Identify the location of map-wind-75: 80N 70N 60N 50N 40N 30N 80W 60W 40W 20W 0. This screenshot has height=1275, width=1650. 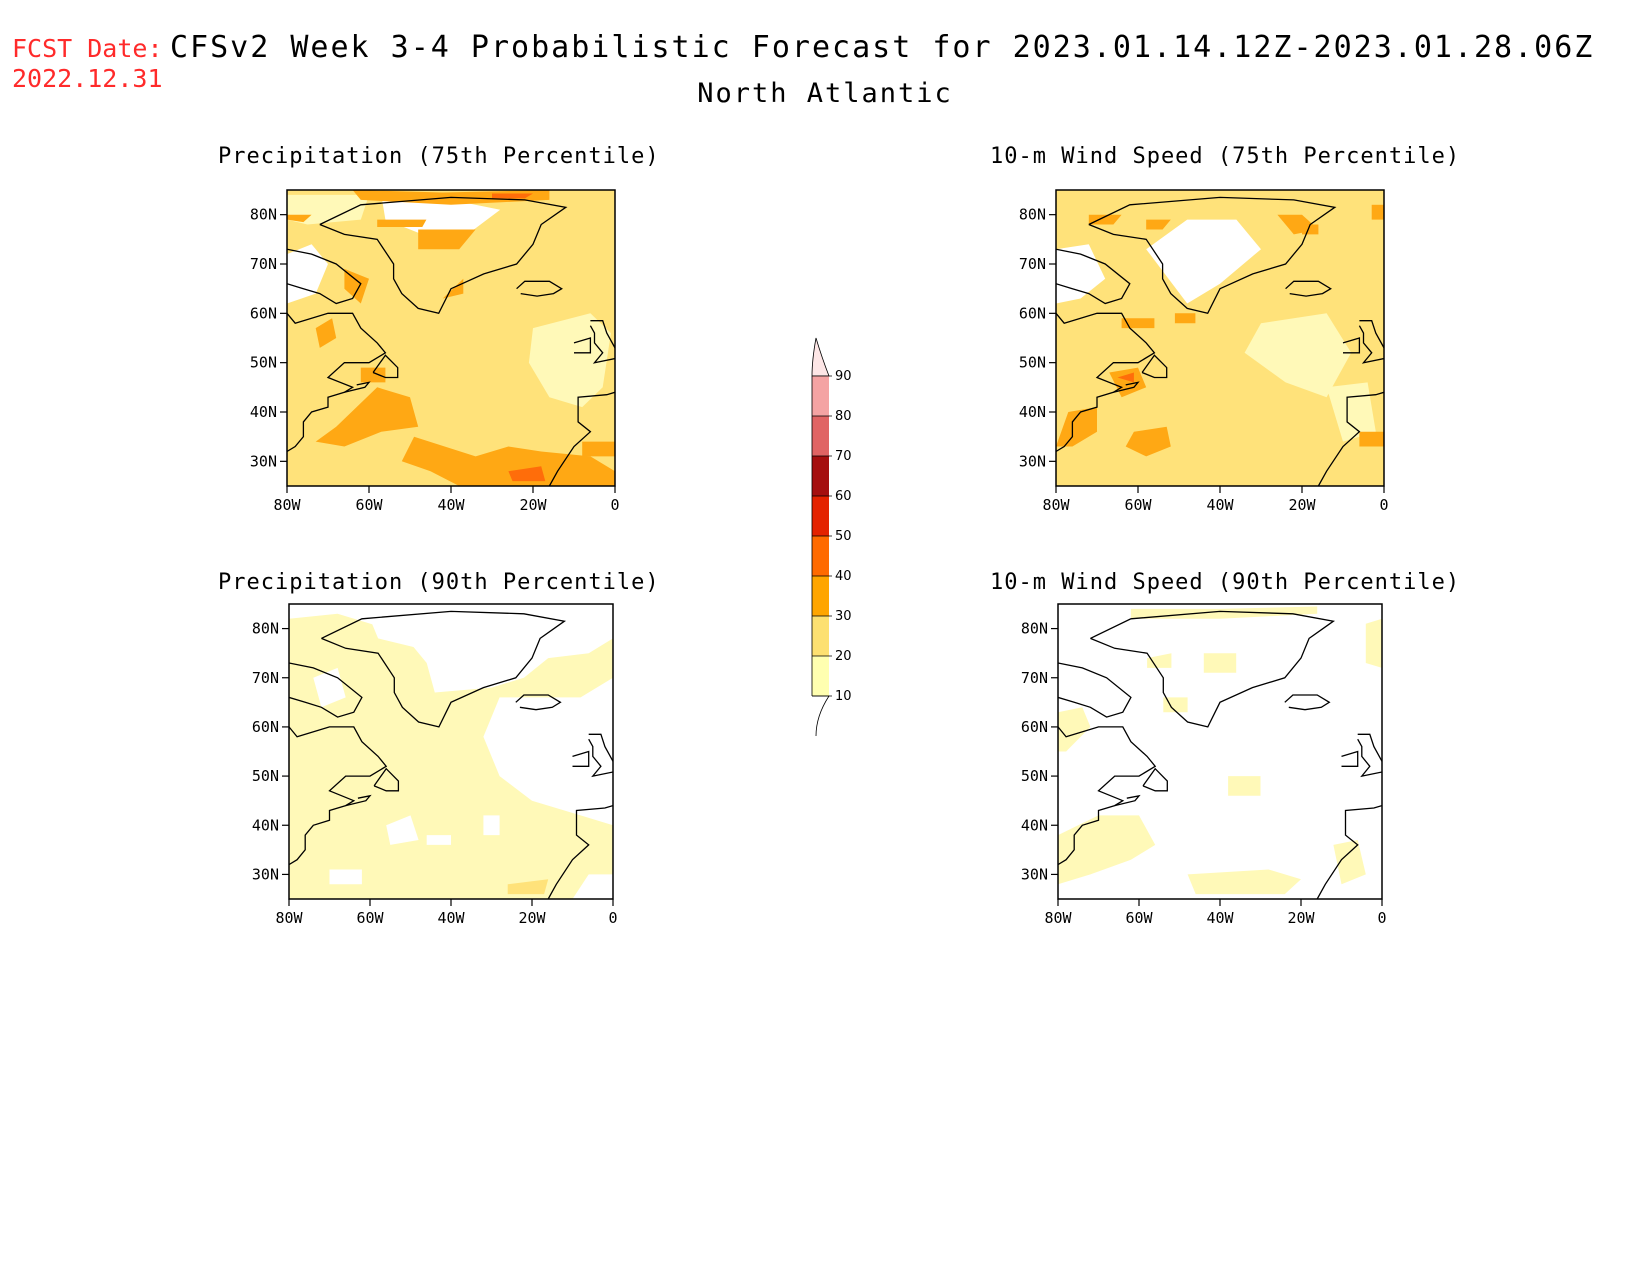
(1204, 351).